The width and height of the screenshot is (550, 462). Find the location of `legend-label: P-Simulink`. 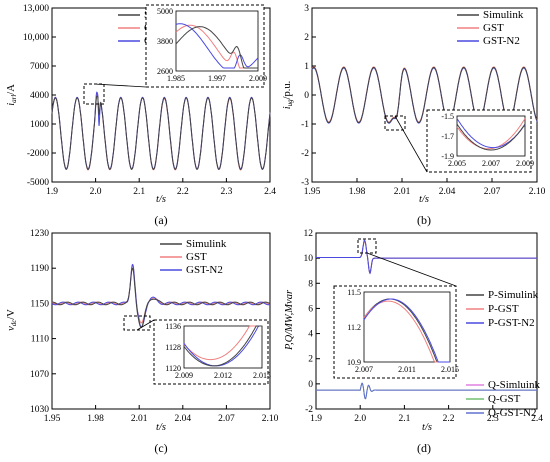

legend-label: P-Simulink is located at coordinates (513, 295).